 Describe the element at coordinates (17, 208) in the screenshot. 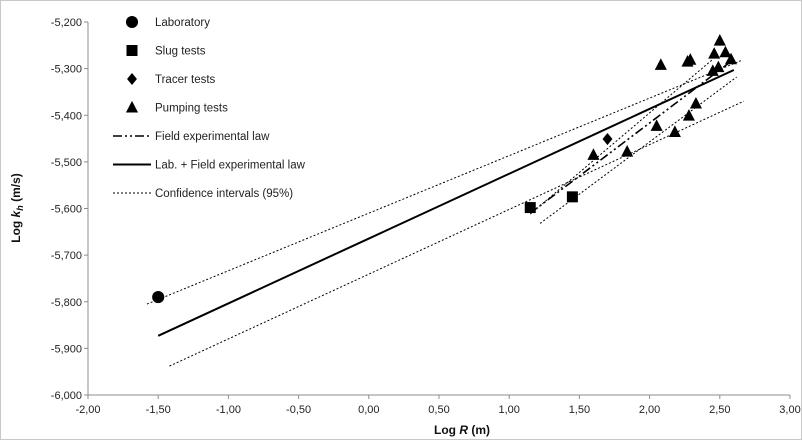

I see `y-axis-title: Log kh (m/s)` at that location.